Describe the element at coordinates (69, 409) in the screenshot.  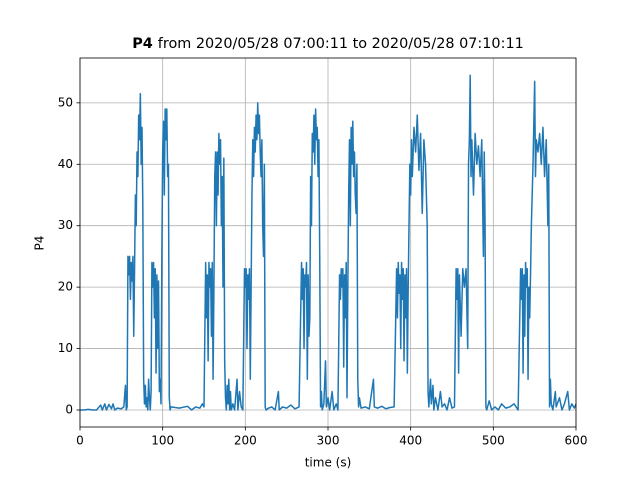
I see `y-tick-label: 0` at that location.